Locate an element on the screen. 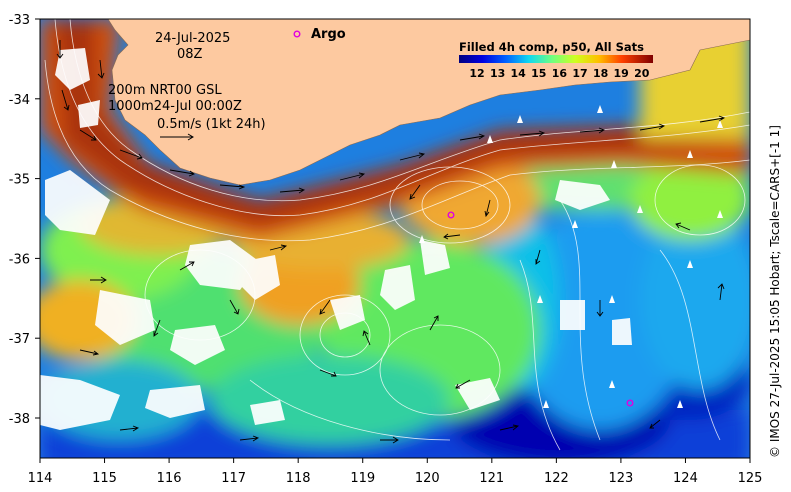 The width and height of the screenshot is (791, 492). y-tick-label: -38 is located at coordinates (19, 419).